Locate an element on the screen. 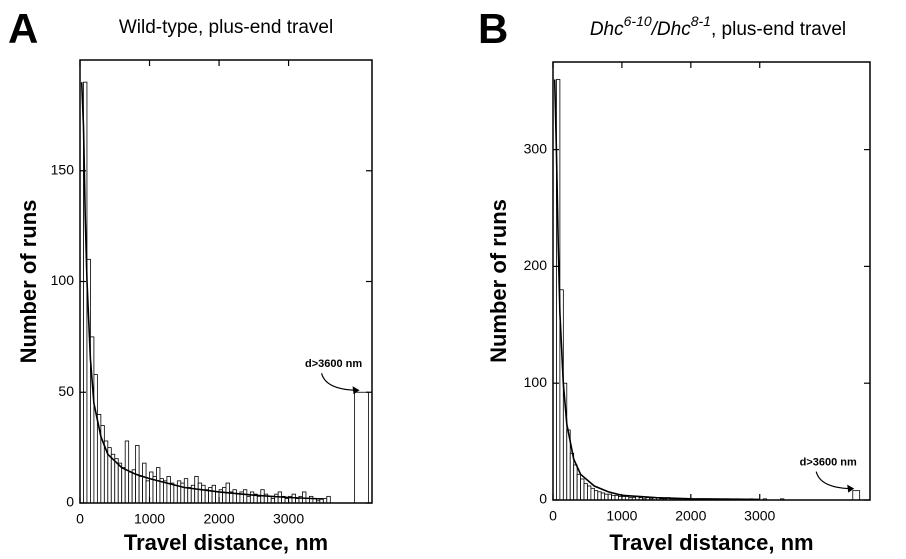 This screenshot has width=906, height=559. panel-label: A is located at coordinates (23, 28).